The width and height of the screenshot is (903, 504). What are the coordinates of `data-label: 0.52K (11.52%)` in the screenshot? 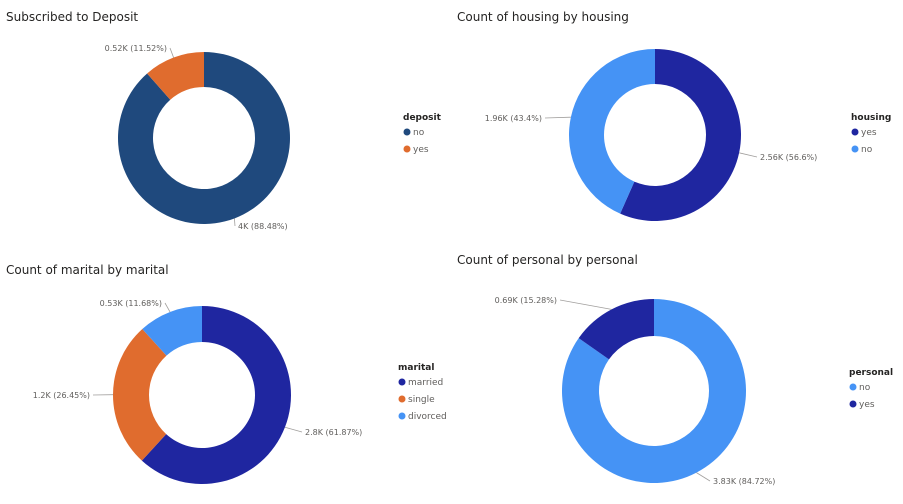 It's located at (136, 48).